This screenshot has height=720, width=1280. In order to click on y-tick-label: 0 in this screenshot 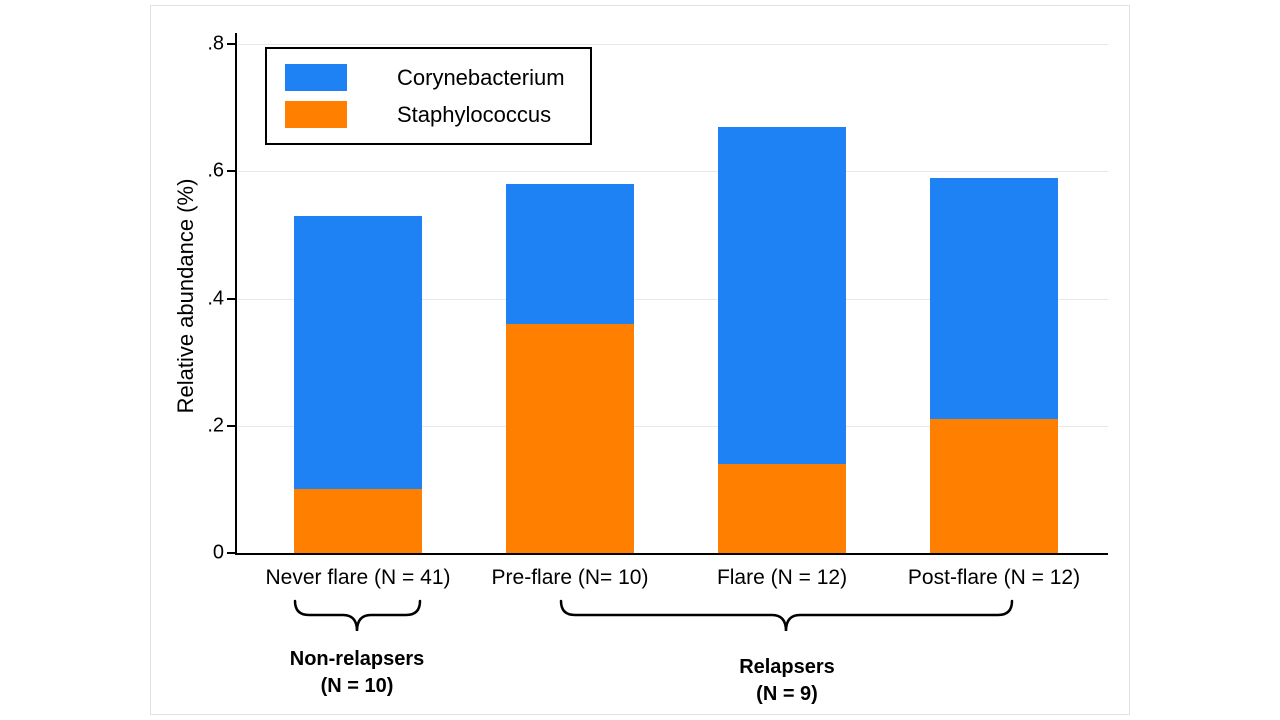, I will do `click(218, 552)`.